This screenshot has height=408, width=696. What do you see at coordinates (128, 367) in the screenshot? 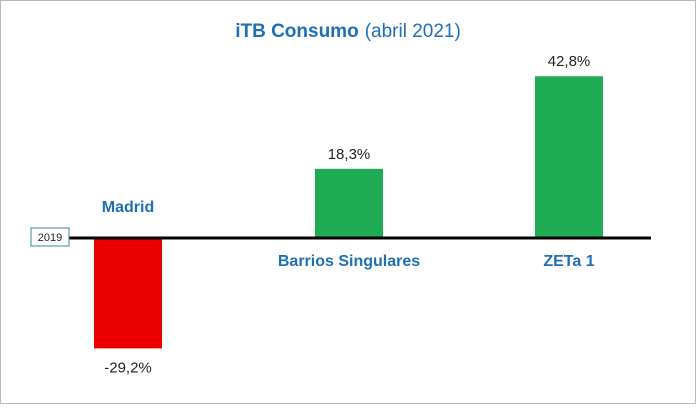
I see `data-label-madrid: -29,2%` at bounding box center [128, 367].